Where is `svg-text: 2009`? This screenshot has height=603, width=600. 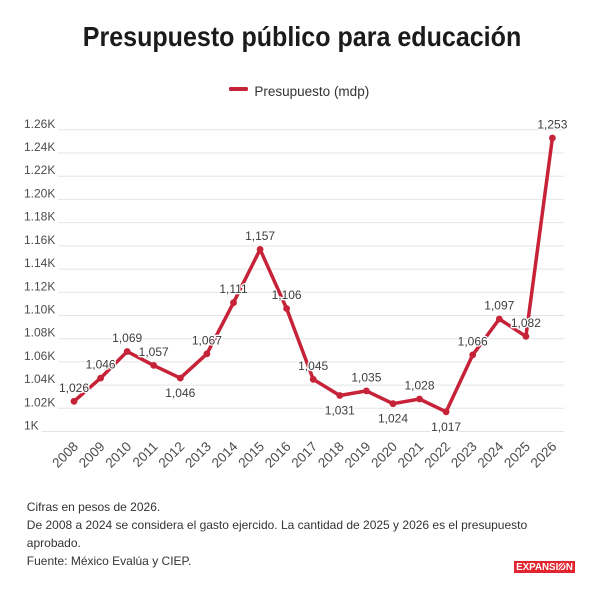
svg-text: 2009 is located at coordinates (92, 455).